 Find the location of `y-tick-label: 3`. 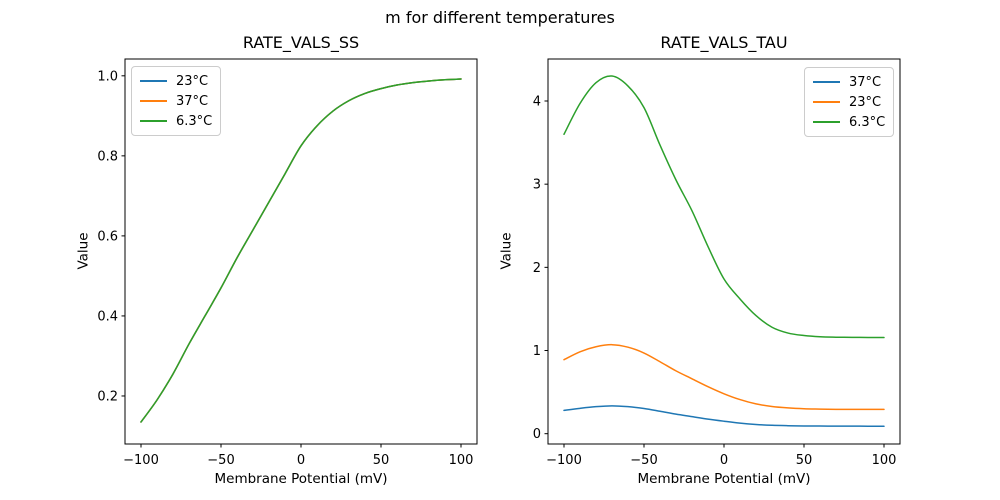

y-tick-label: 3 is located at coordinates (537, 185).